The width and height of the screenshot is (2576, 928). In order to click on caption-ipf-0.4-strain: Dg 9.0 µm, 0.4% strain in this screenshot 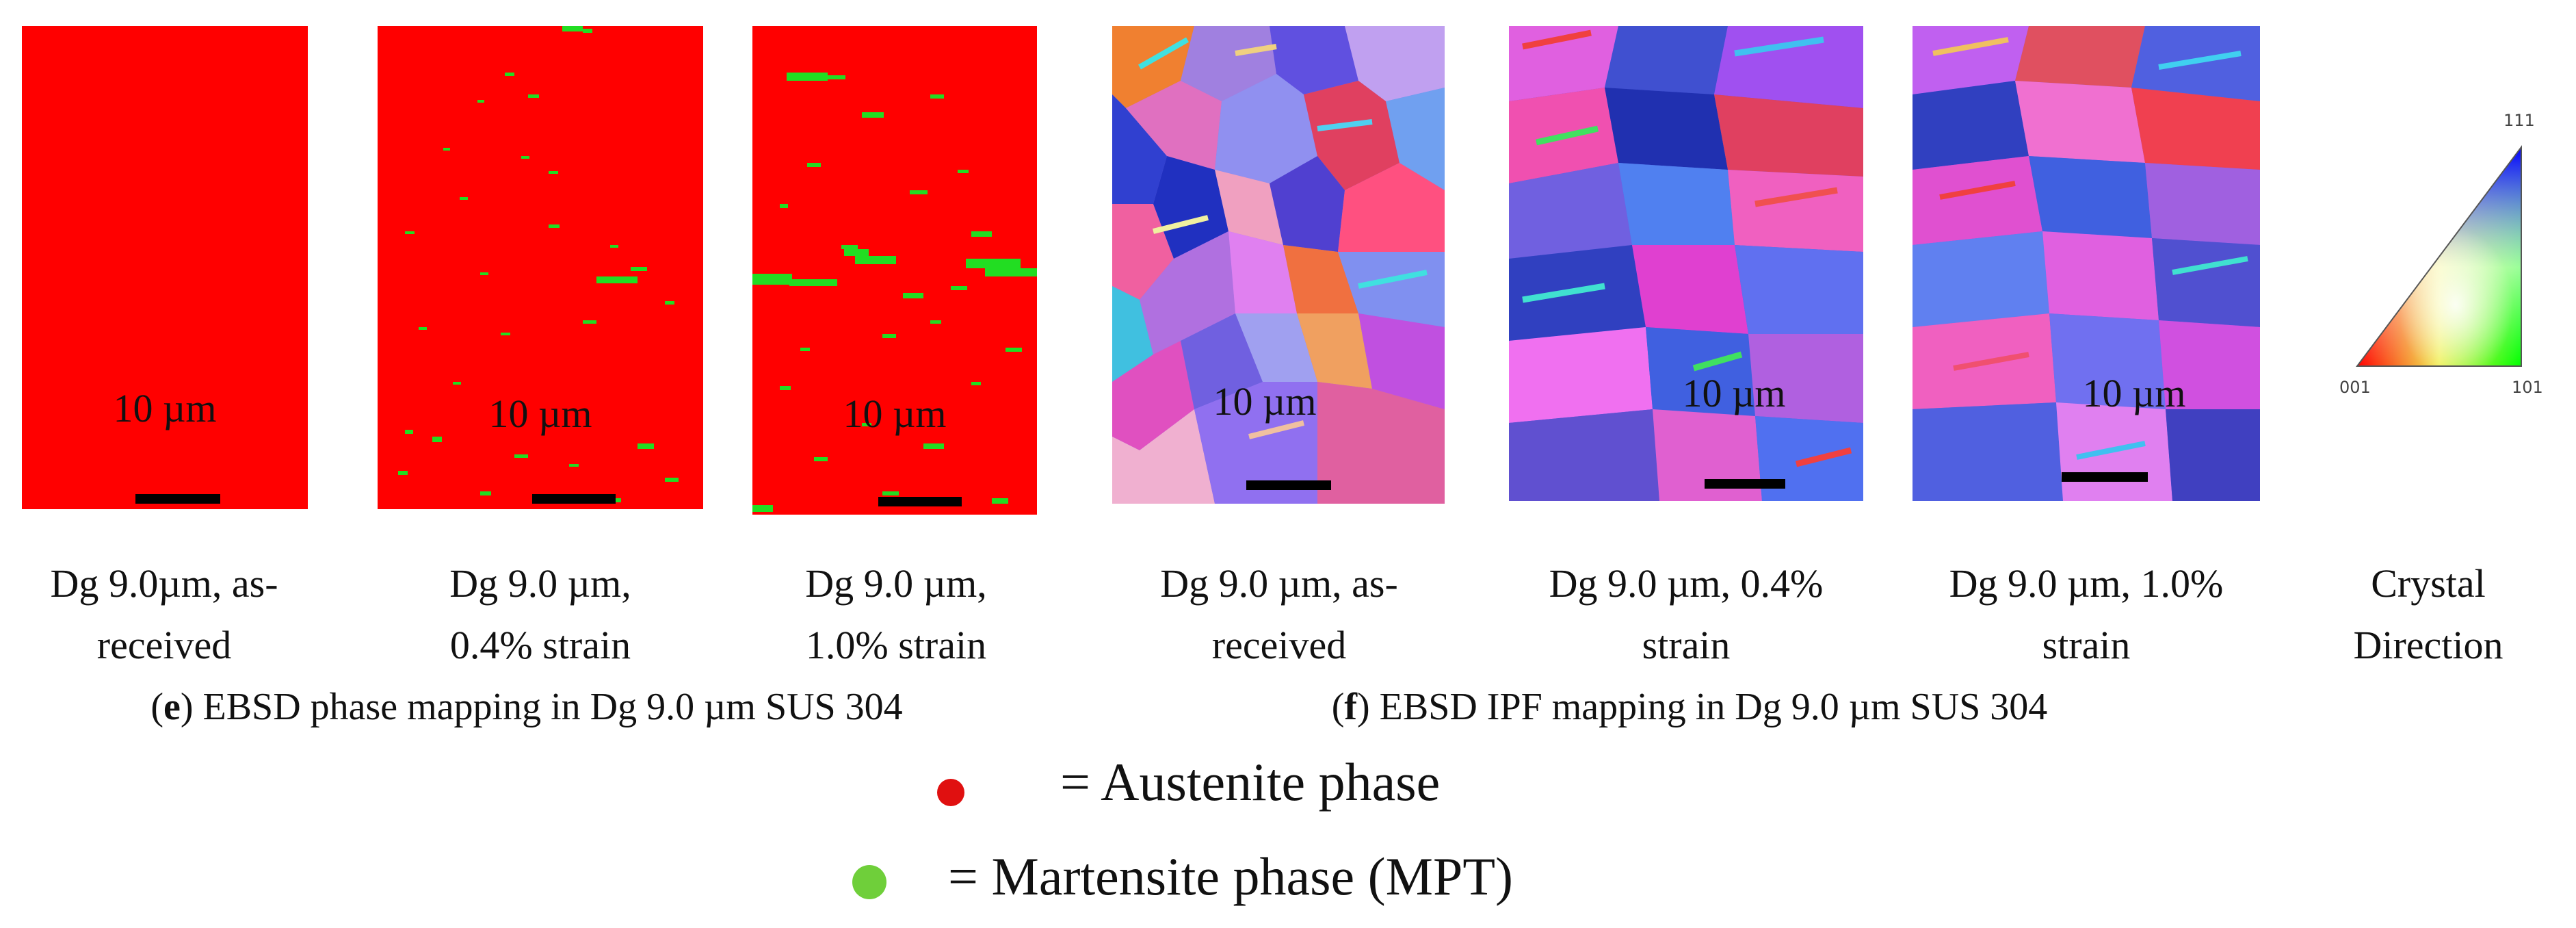, I will do `click(1686, 614)`.